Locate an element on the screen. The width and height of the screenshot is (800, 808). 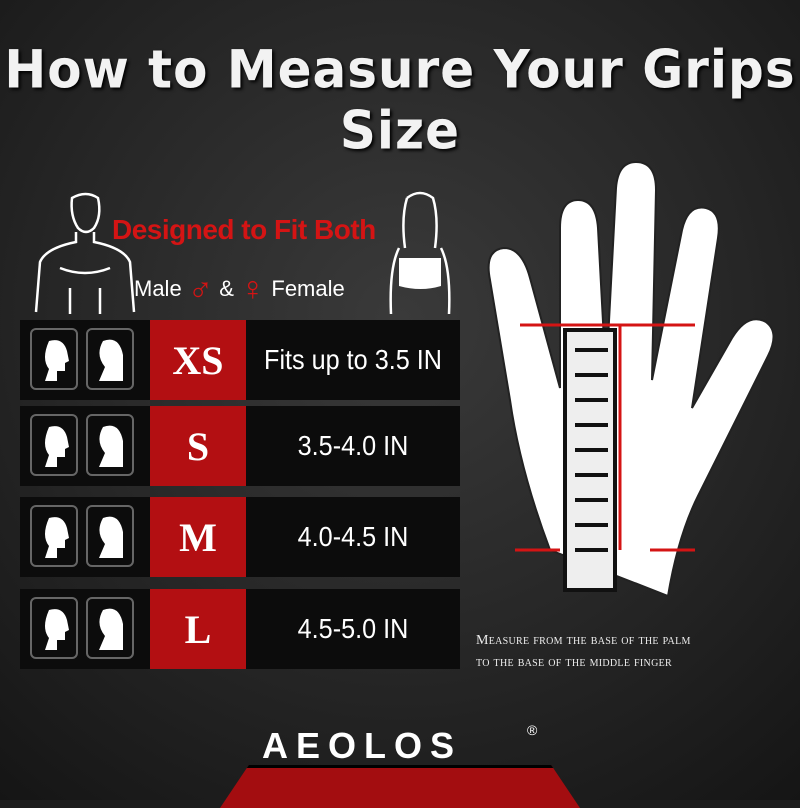
male-figure-icon is located at coordinates (85, 253).